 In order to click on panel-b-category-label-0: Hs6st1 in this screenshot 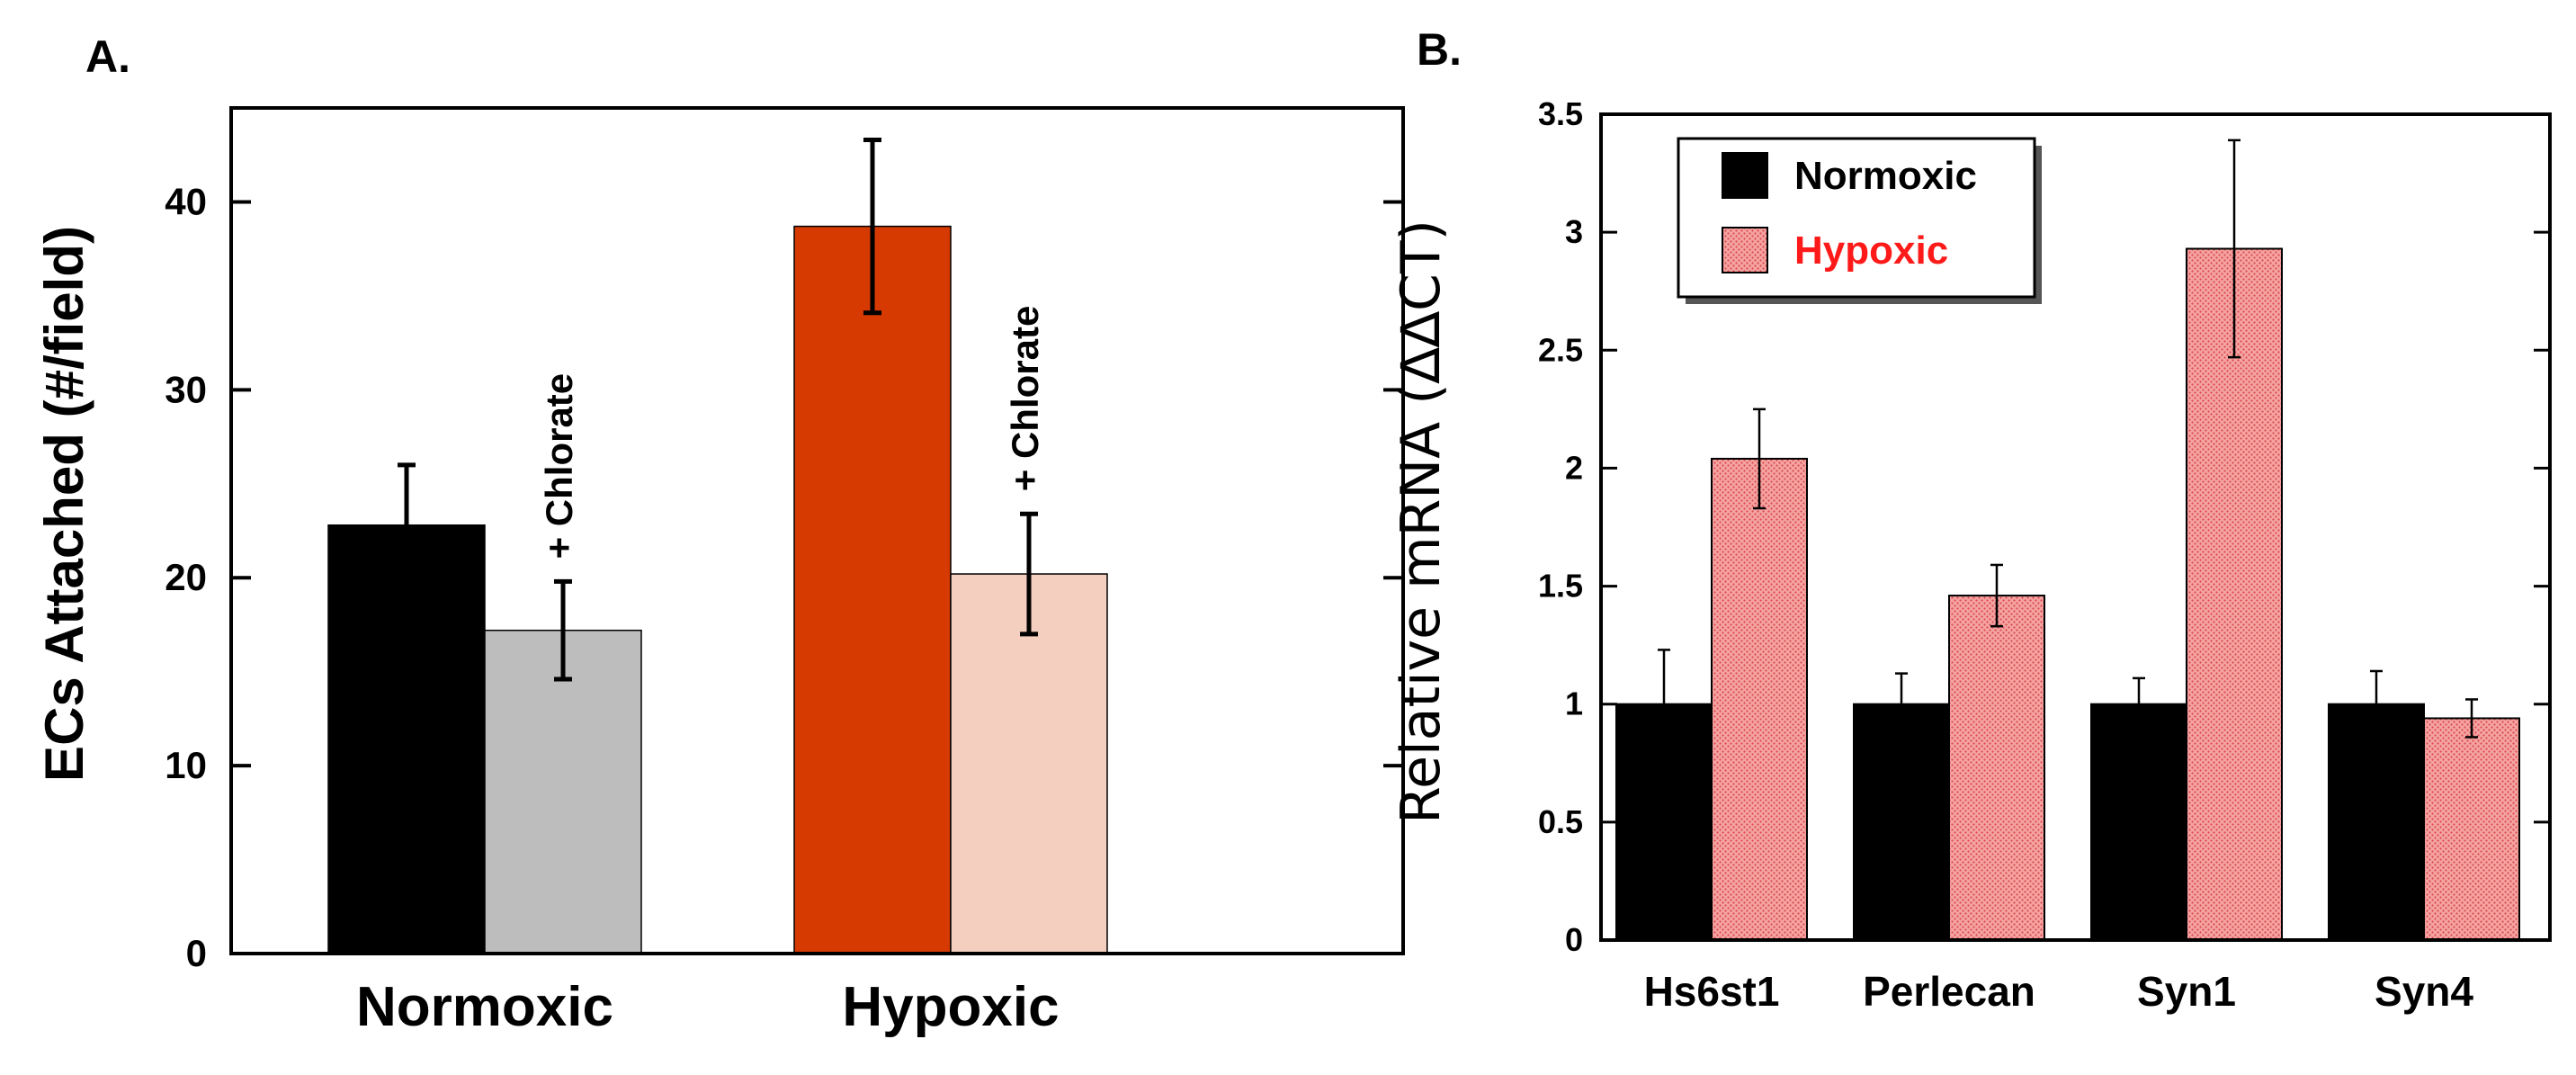, I will do `click(1712, 991)`.